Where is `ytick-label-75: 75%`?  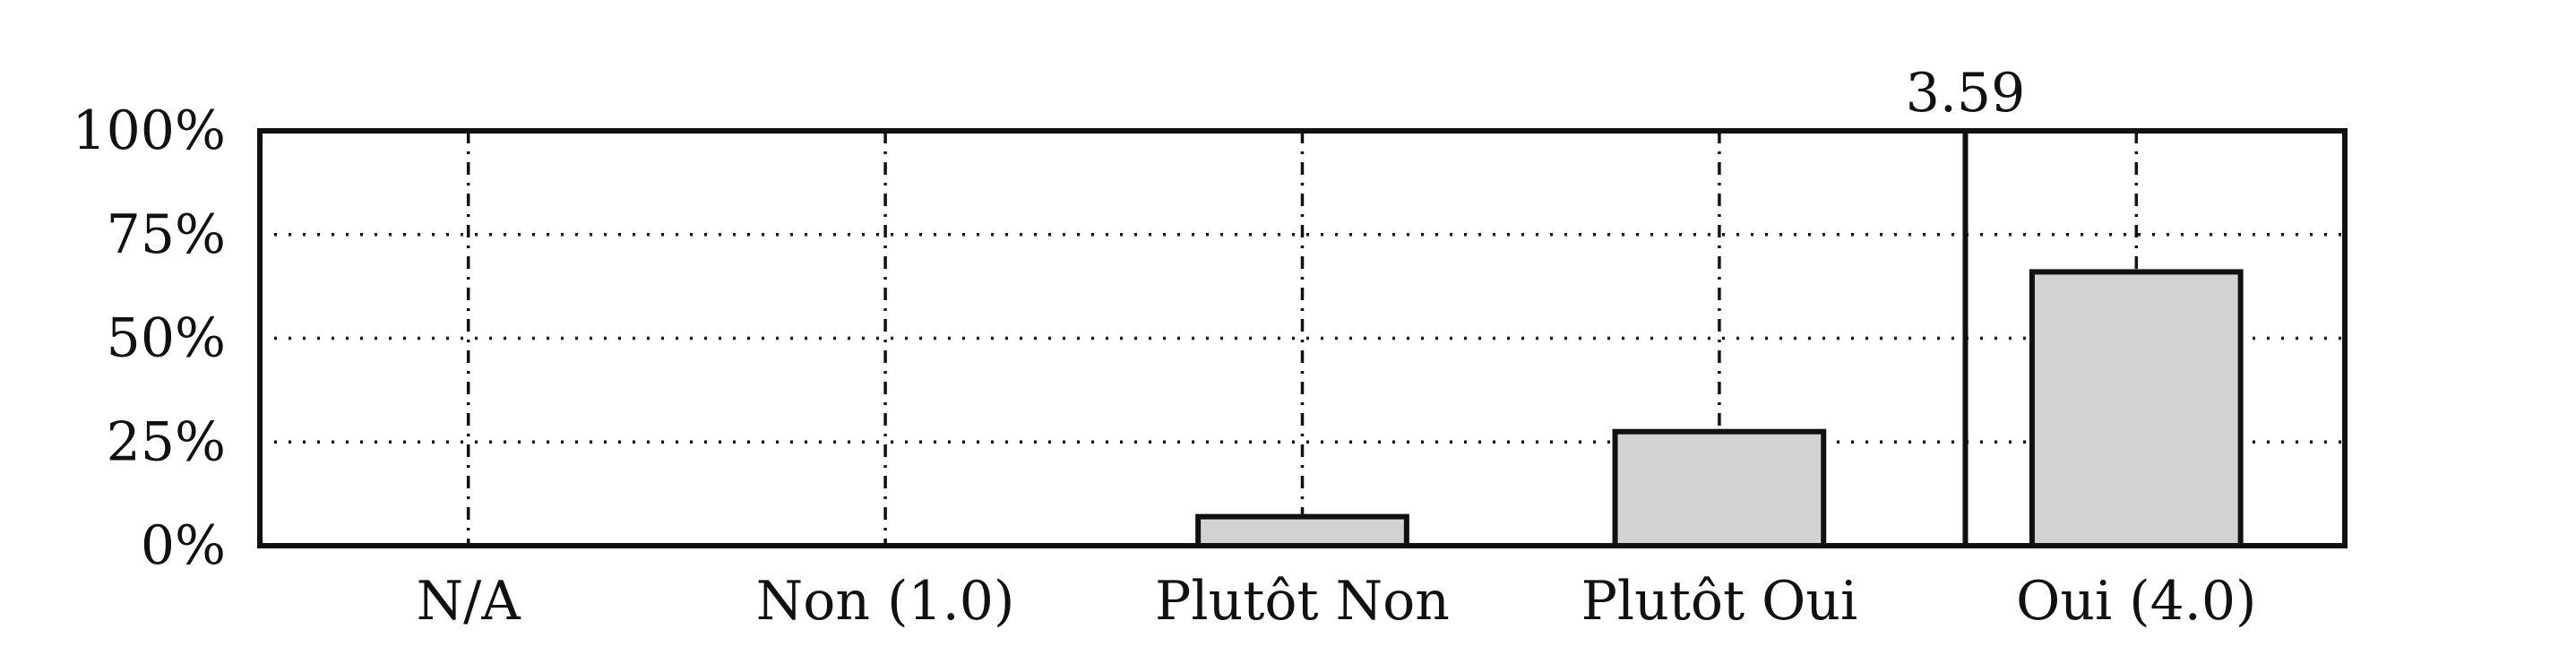 ytick-label-75: 75% is located at coordinates (166, 234).